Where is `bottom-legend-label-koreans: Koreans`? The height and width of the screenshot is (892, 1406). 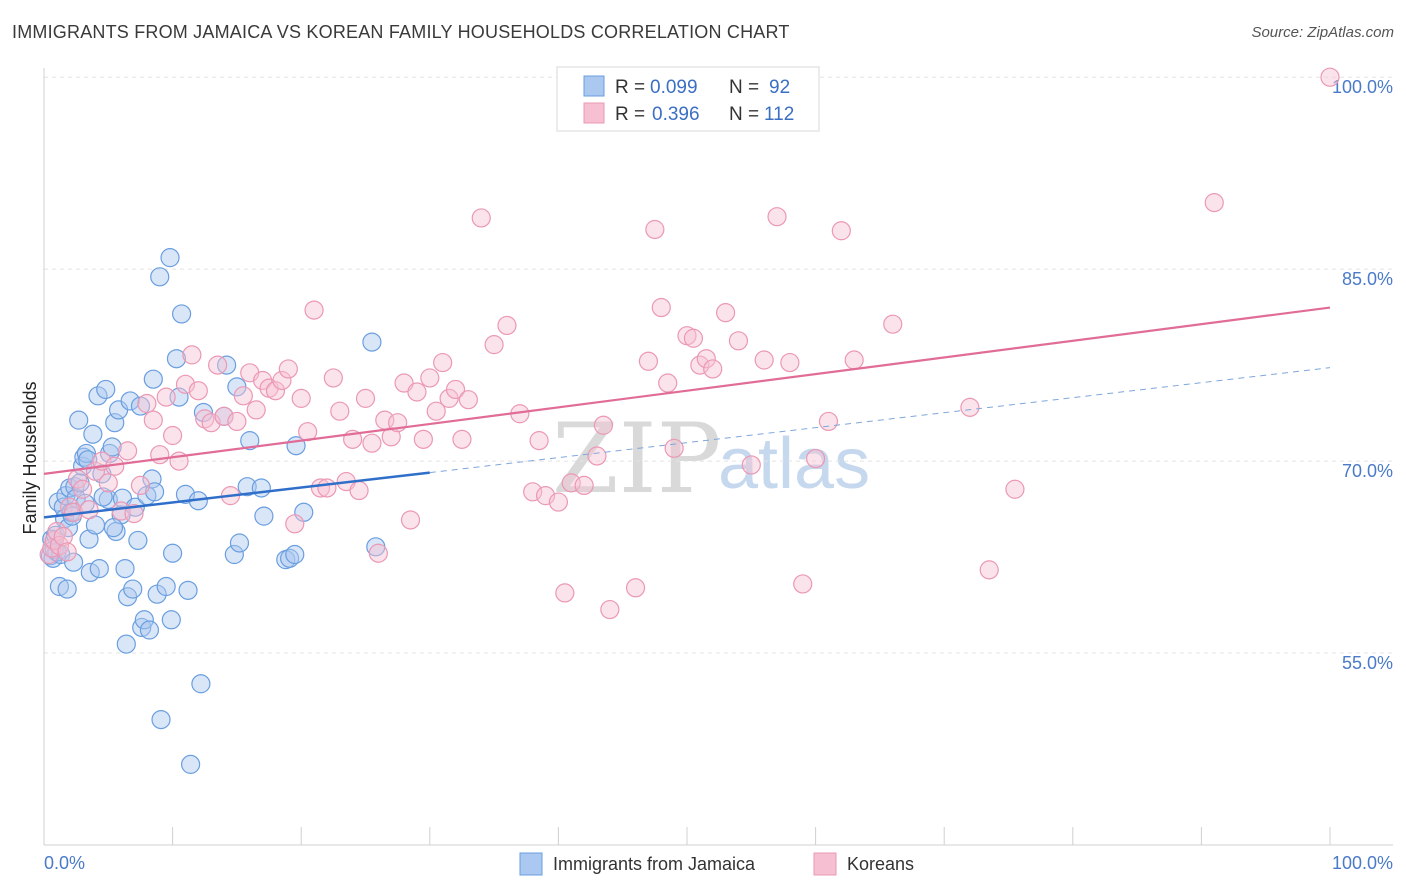
bottom-legend-label-koreans: Koreans is located at coordinates (880, 864).